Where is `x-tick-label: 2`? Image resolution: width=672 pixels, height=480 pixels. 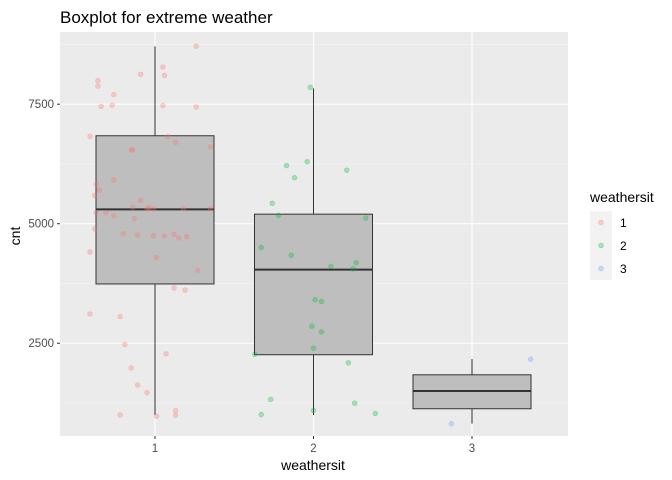
x-tick-label: 2 is located at coordinates (313, 449).